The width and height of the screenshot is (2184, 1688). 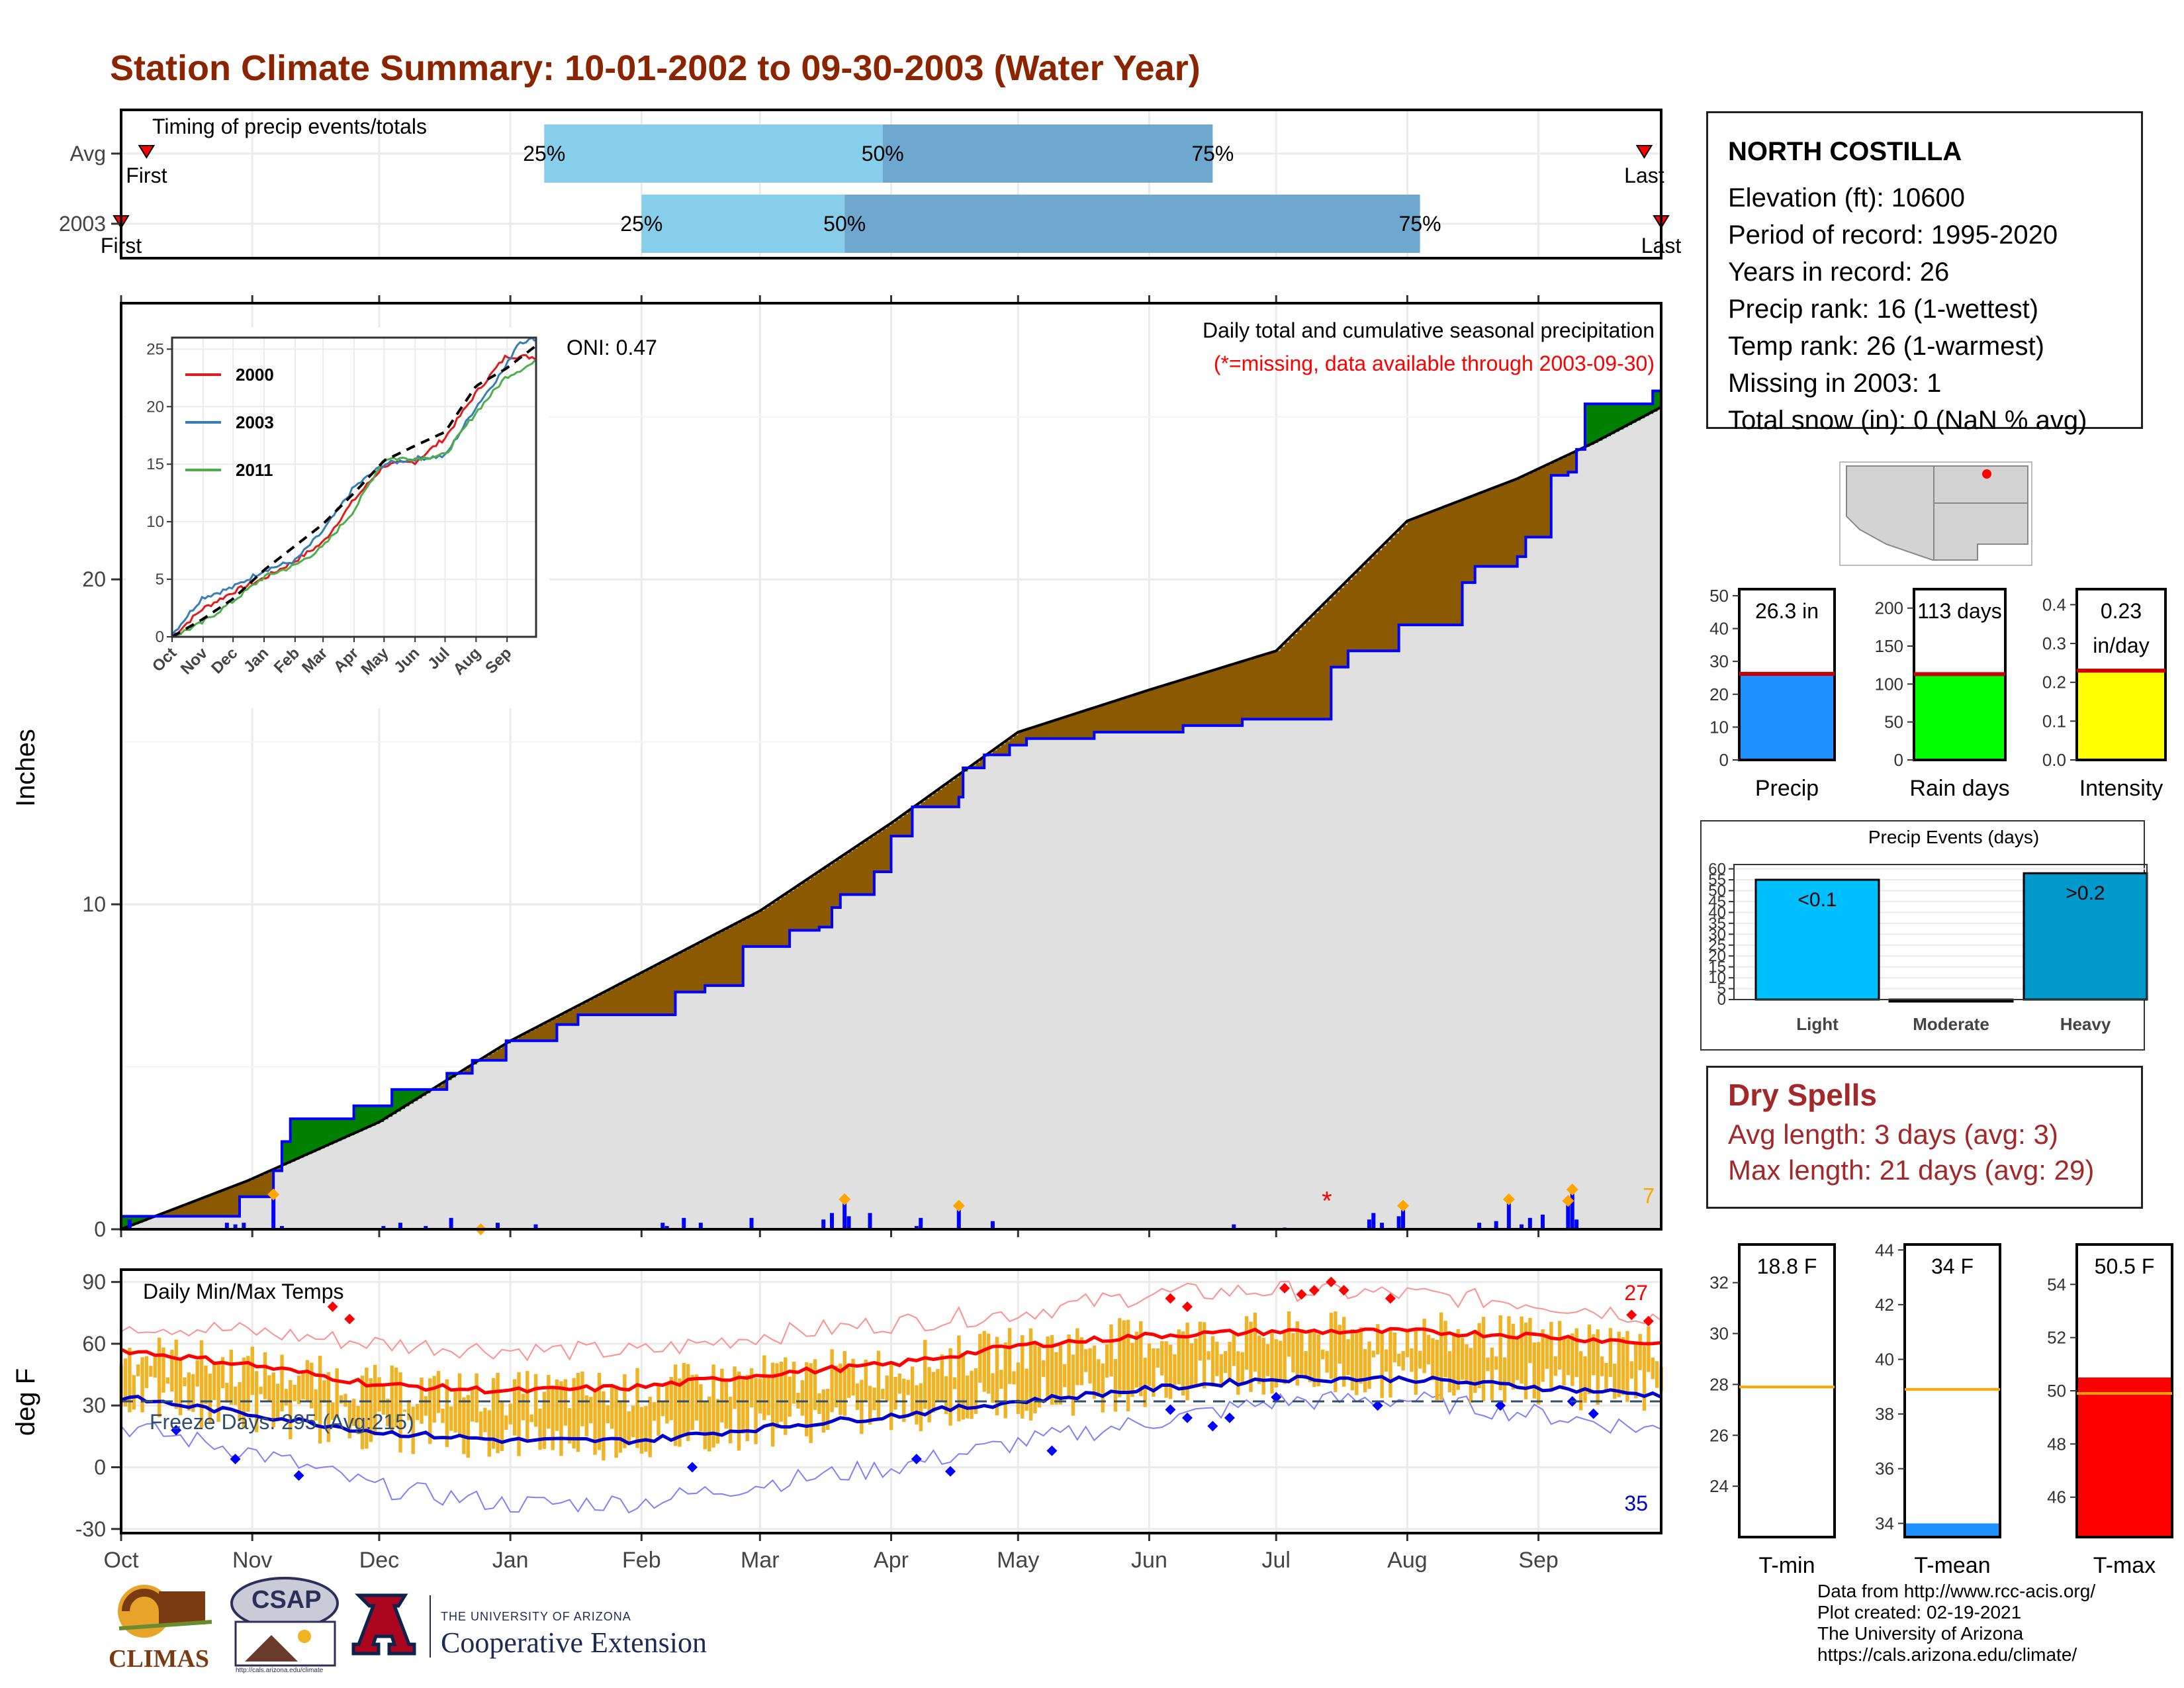 I want to click on timing-title: Timing of precip events/totals, so click(x=289, y=126).